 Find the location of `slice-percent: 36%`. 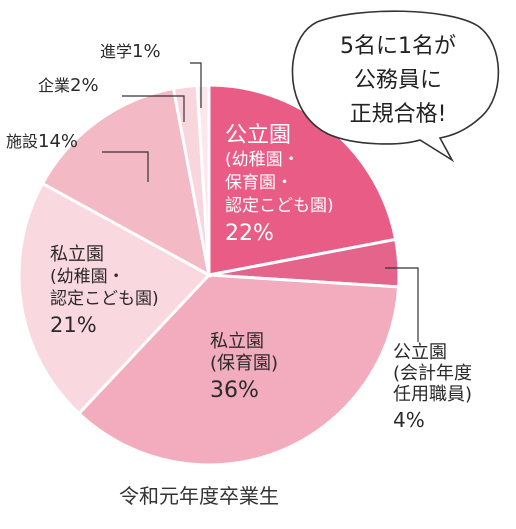

slice-percent: 36% is located at coordinates (234, 390).